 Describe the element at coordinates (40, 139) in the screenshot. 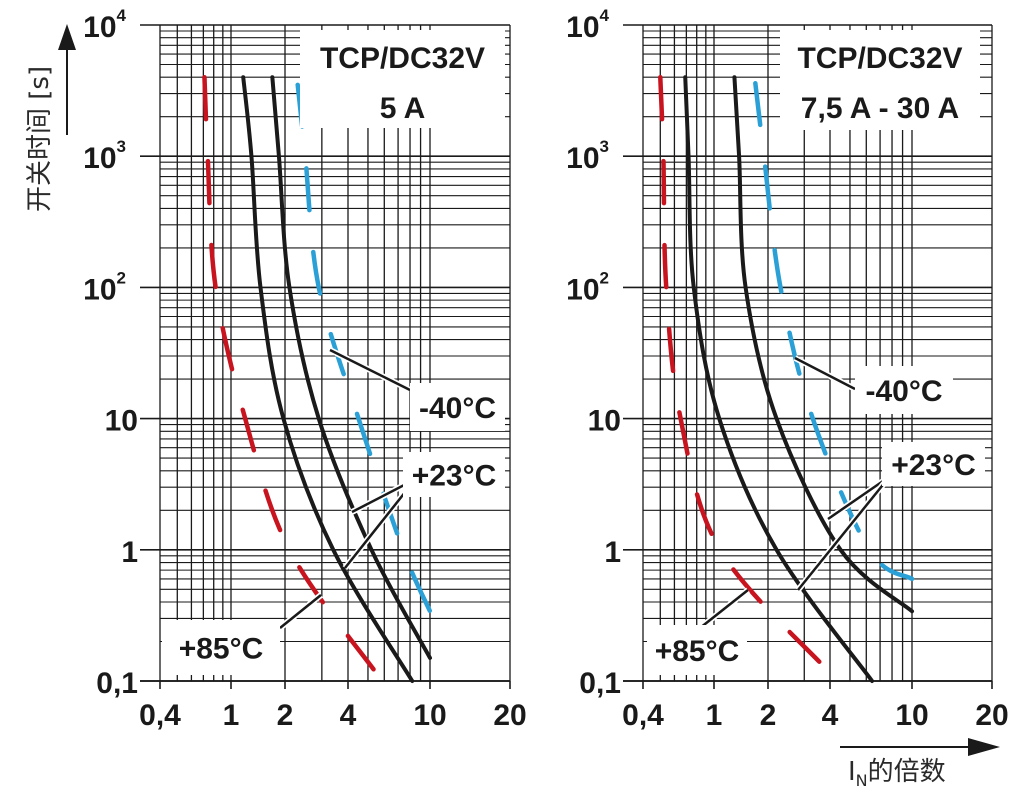

I see `y-axis-title: 开关时间 [s]` at that location.